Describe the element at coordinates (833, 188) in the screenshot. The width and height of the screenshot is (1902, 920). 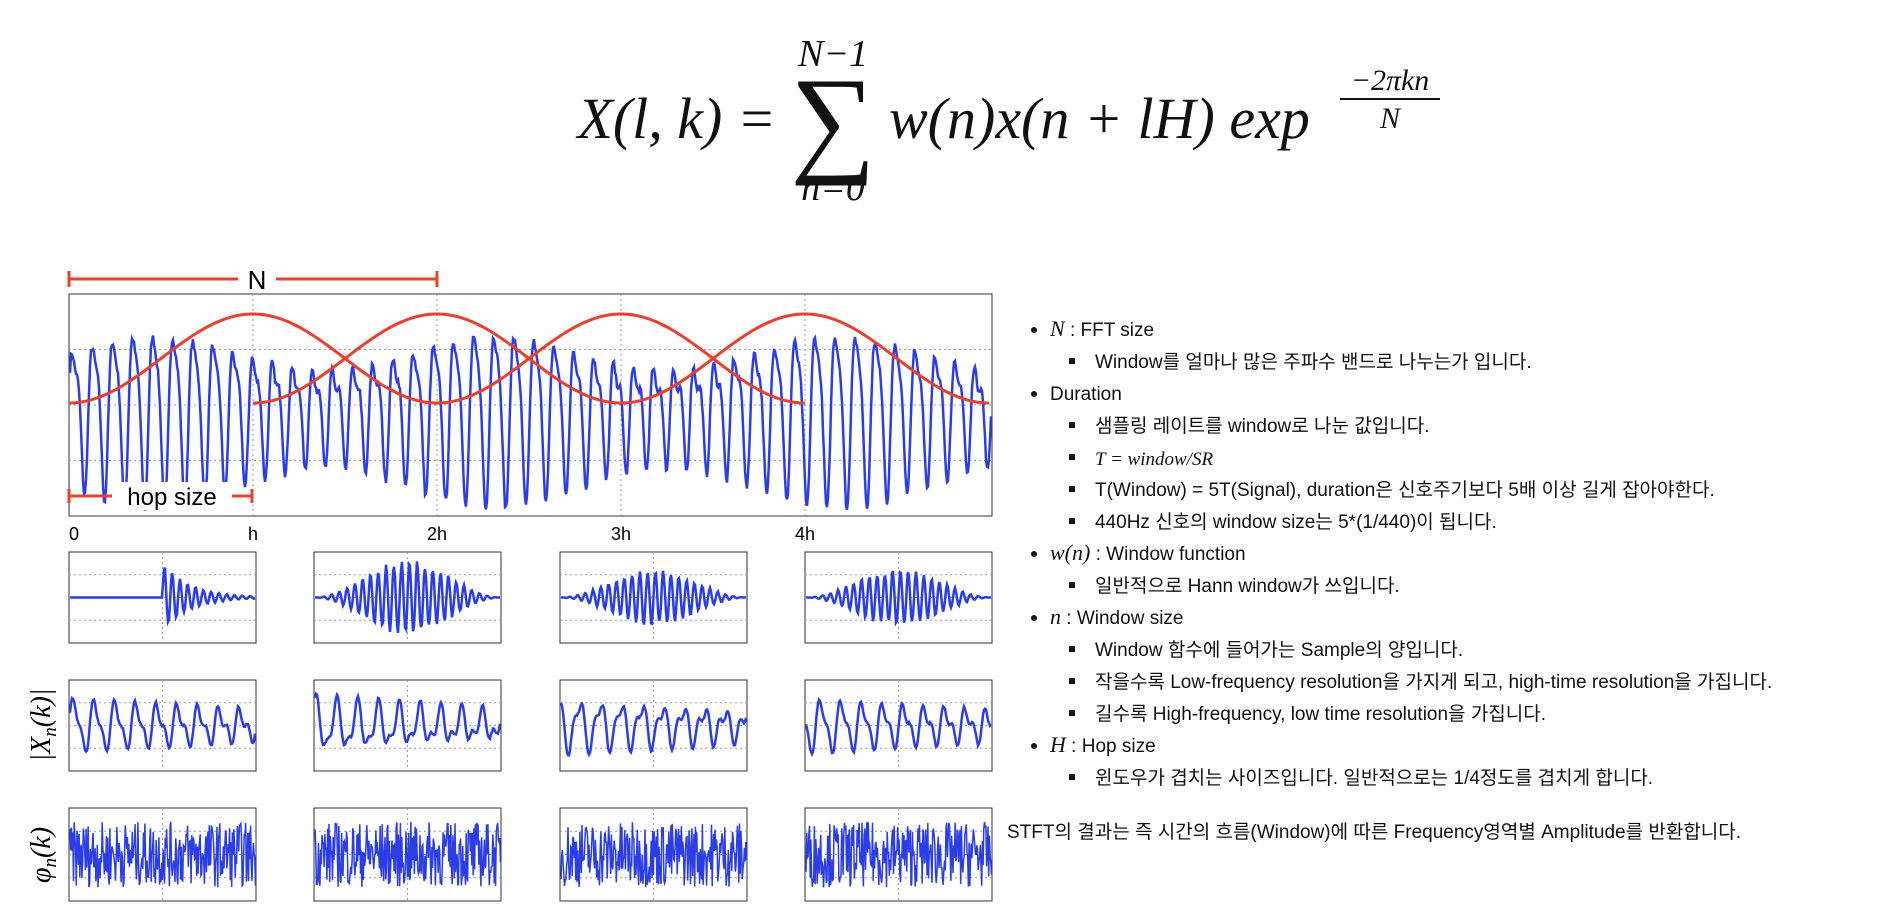
I see `sum-lower: n=0` at that location.